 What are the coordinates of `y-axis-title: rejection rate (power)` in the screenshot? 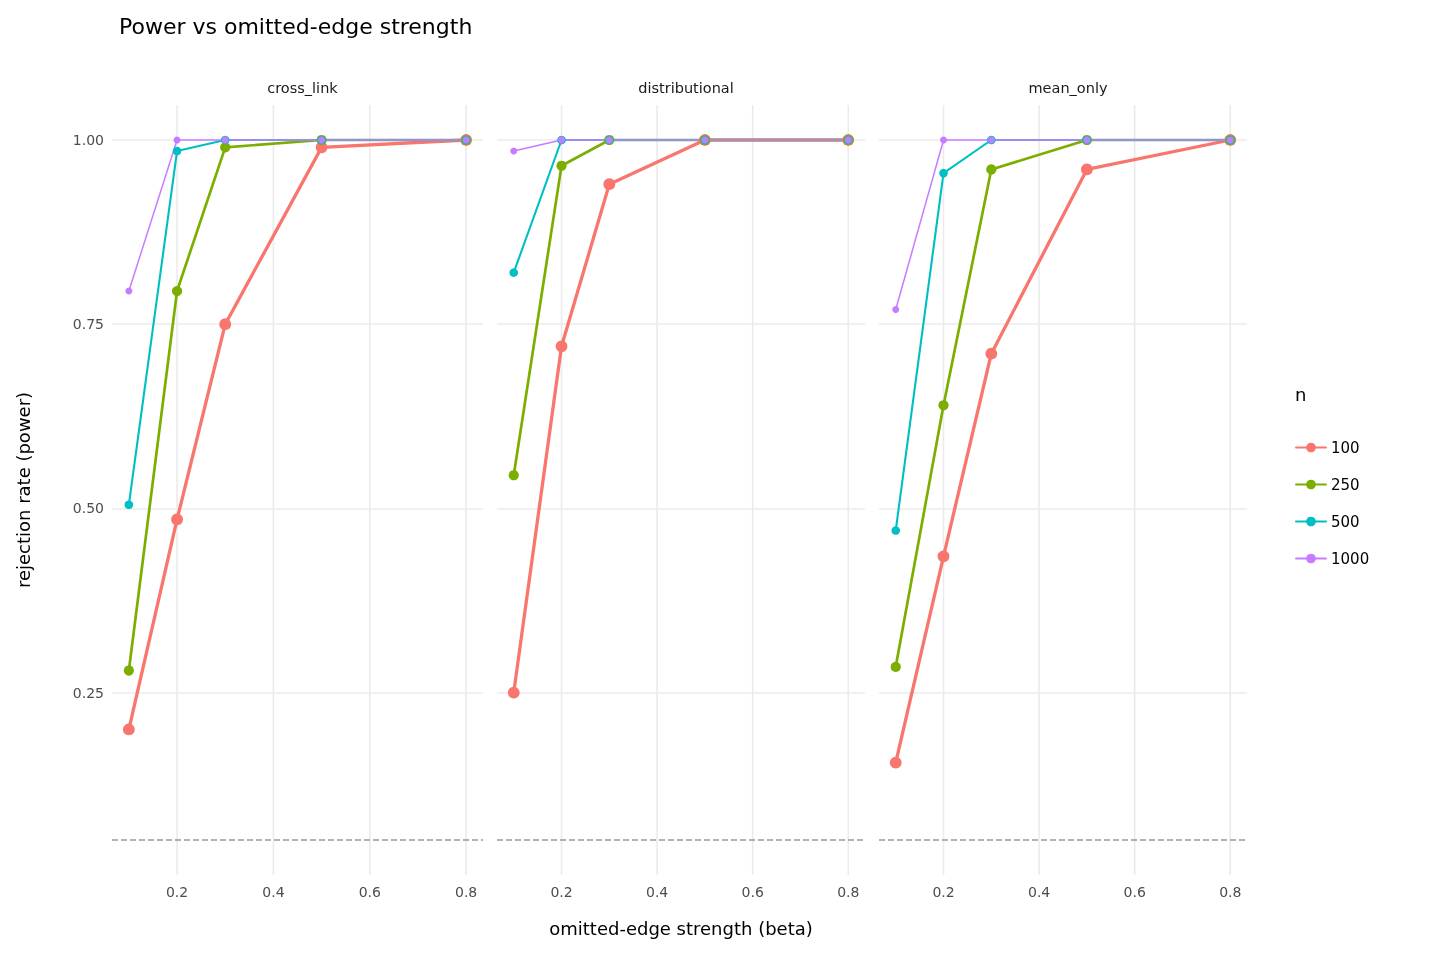 It's located at (23, 490).